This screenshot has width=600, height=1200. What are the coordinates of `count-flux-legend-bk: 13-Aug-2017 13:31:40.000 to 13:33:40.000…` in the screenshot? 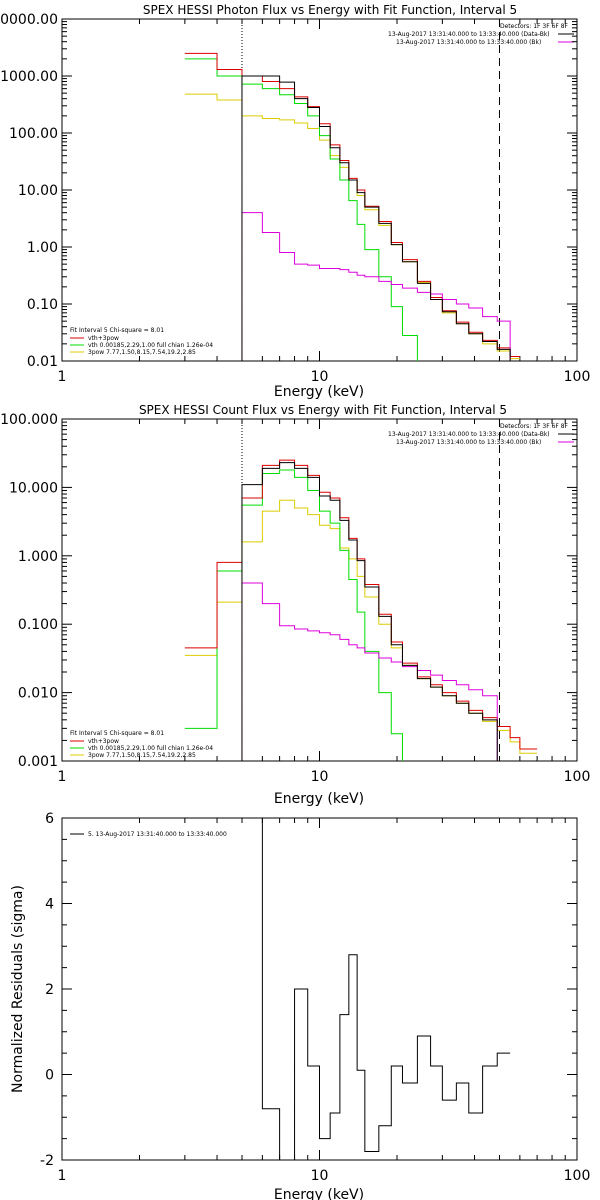 It's located at (468, 442).